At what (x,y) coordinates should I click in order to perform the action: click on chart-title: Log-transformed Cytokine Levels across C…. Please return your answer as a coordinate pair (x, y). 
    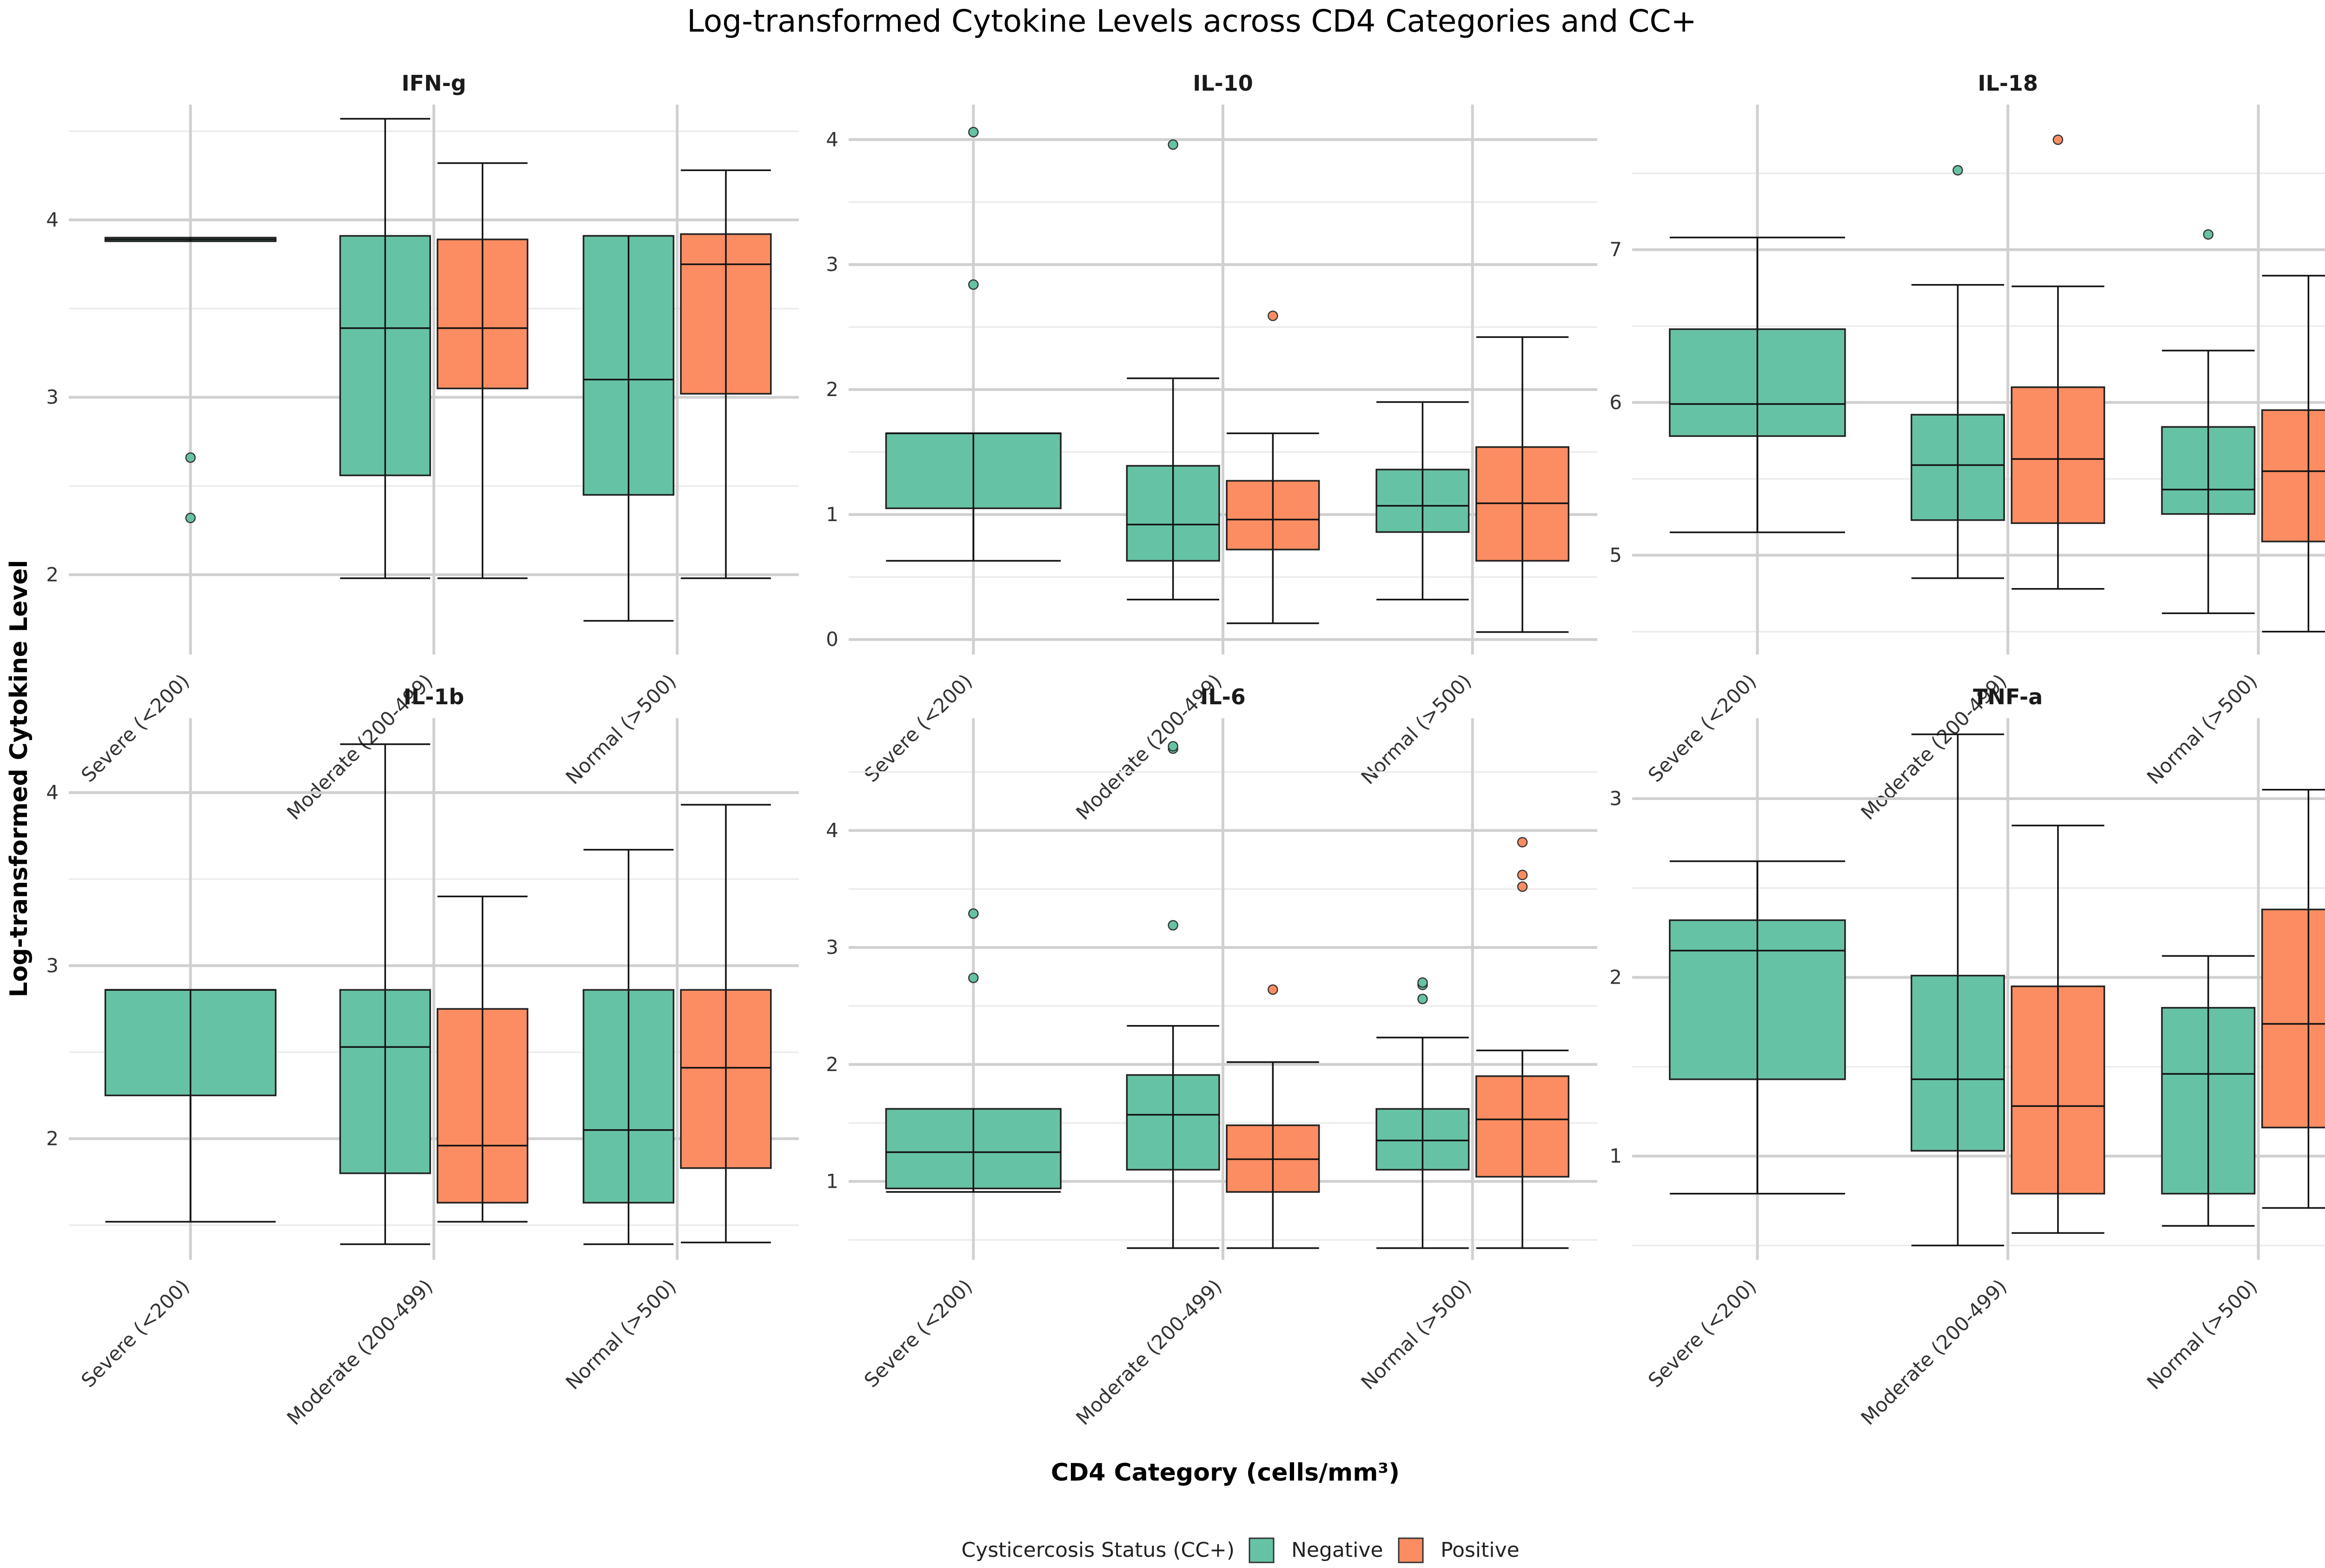
    Looking at the image, I should click on (1191, 21).